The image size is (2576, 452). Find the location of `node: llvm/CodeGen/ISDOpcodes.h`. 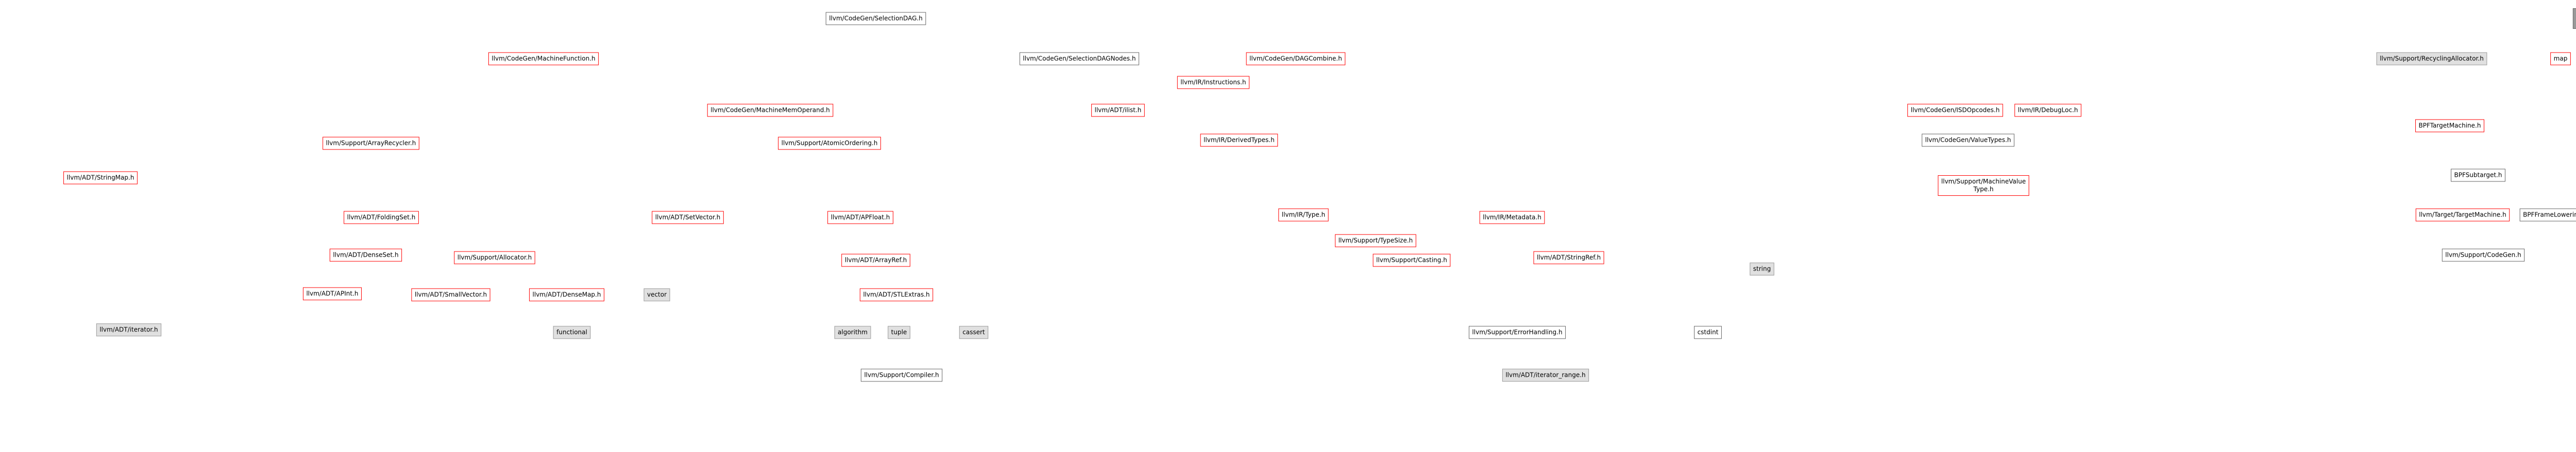

node: llvm/CodeGen/ISDOpcodes.h is located at coordinates (1955, 110).